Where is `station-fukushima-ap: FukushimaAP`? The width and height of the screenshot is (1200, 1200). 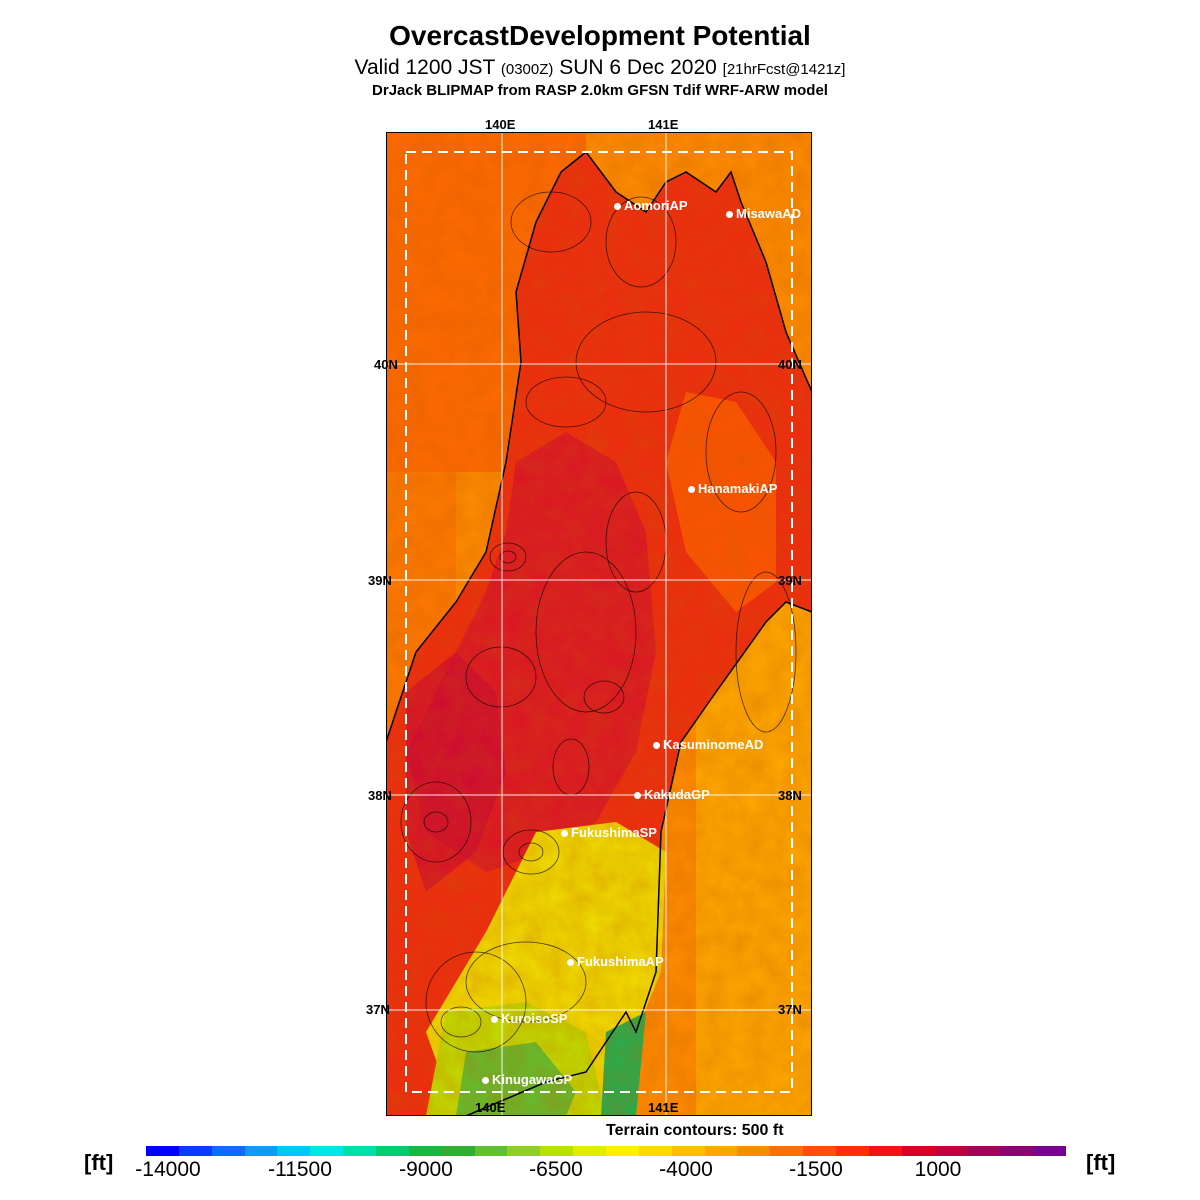
station-fukushima-ap: FukushimaAP is located at coordinates (615, 961).